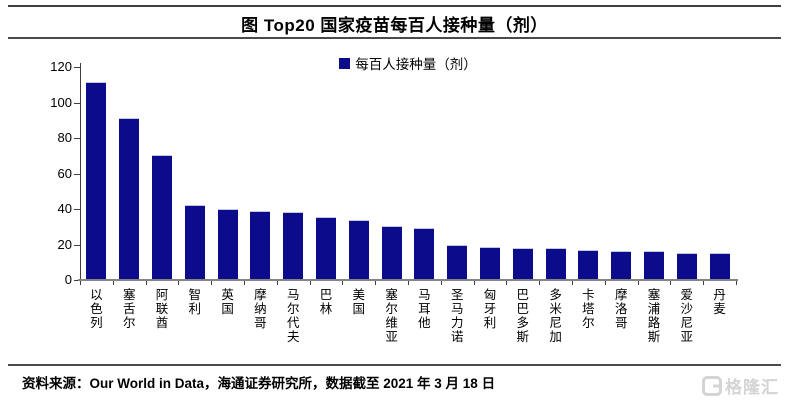 The height and width of the screenshot is (402, 789). I want to click on title-divider-rule, so click(394, 38).